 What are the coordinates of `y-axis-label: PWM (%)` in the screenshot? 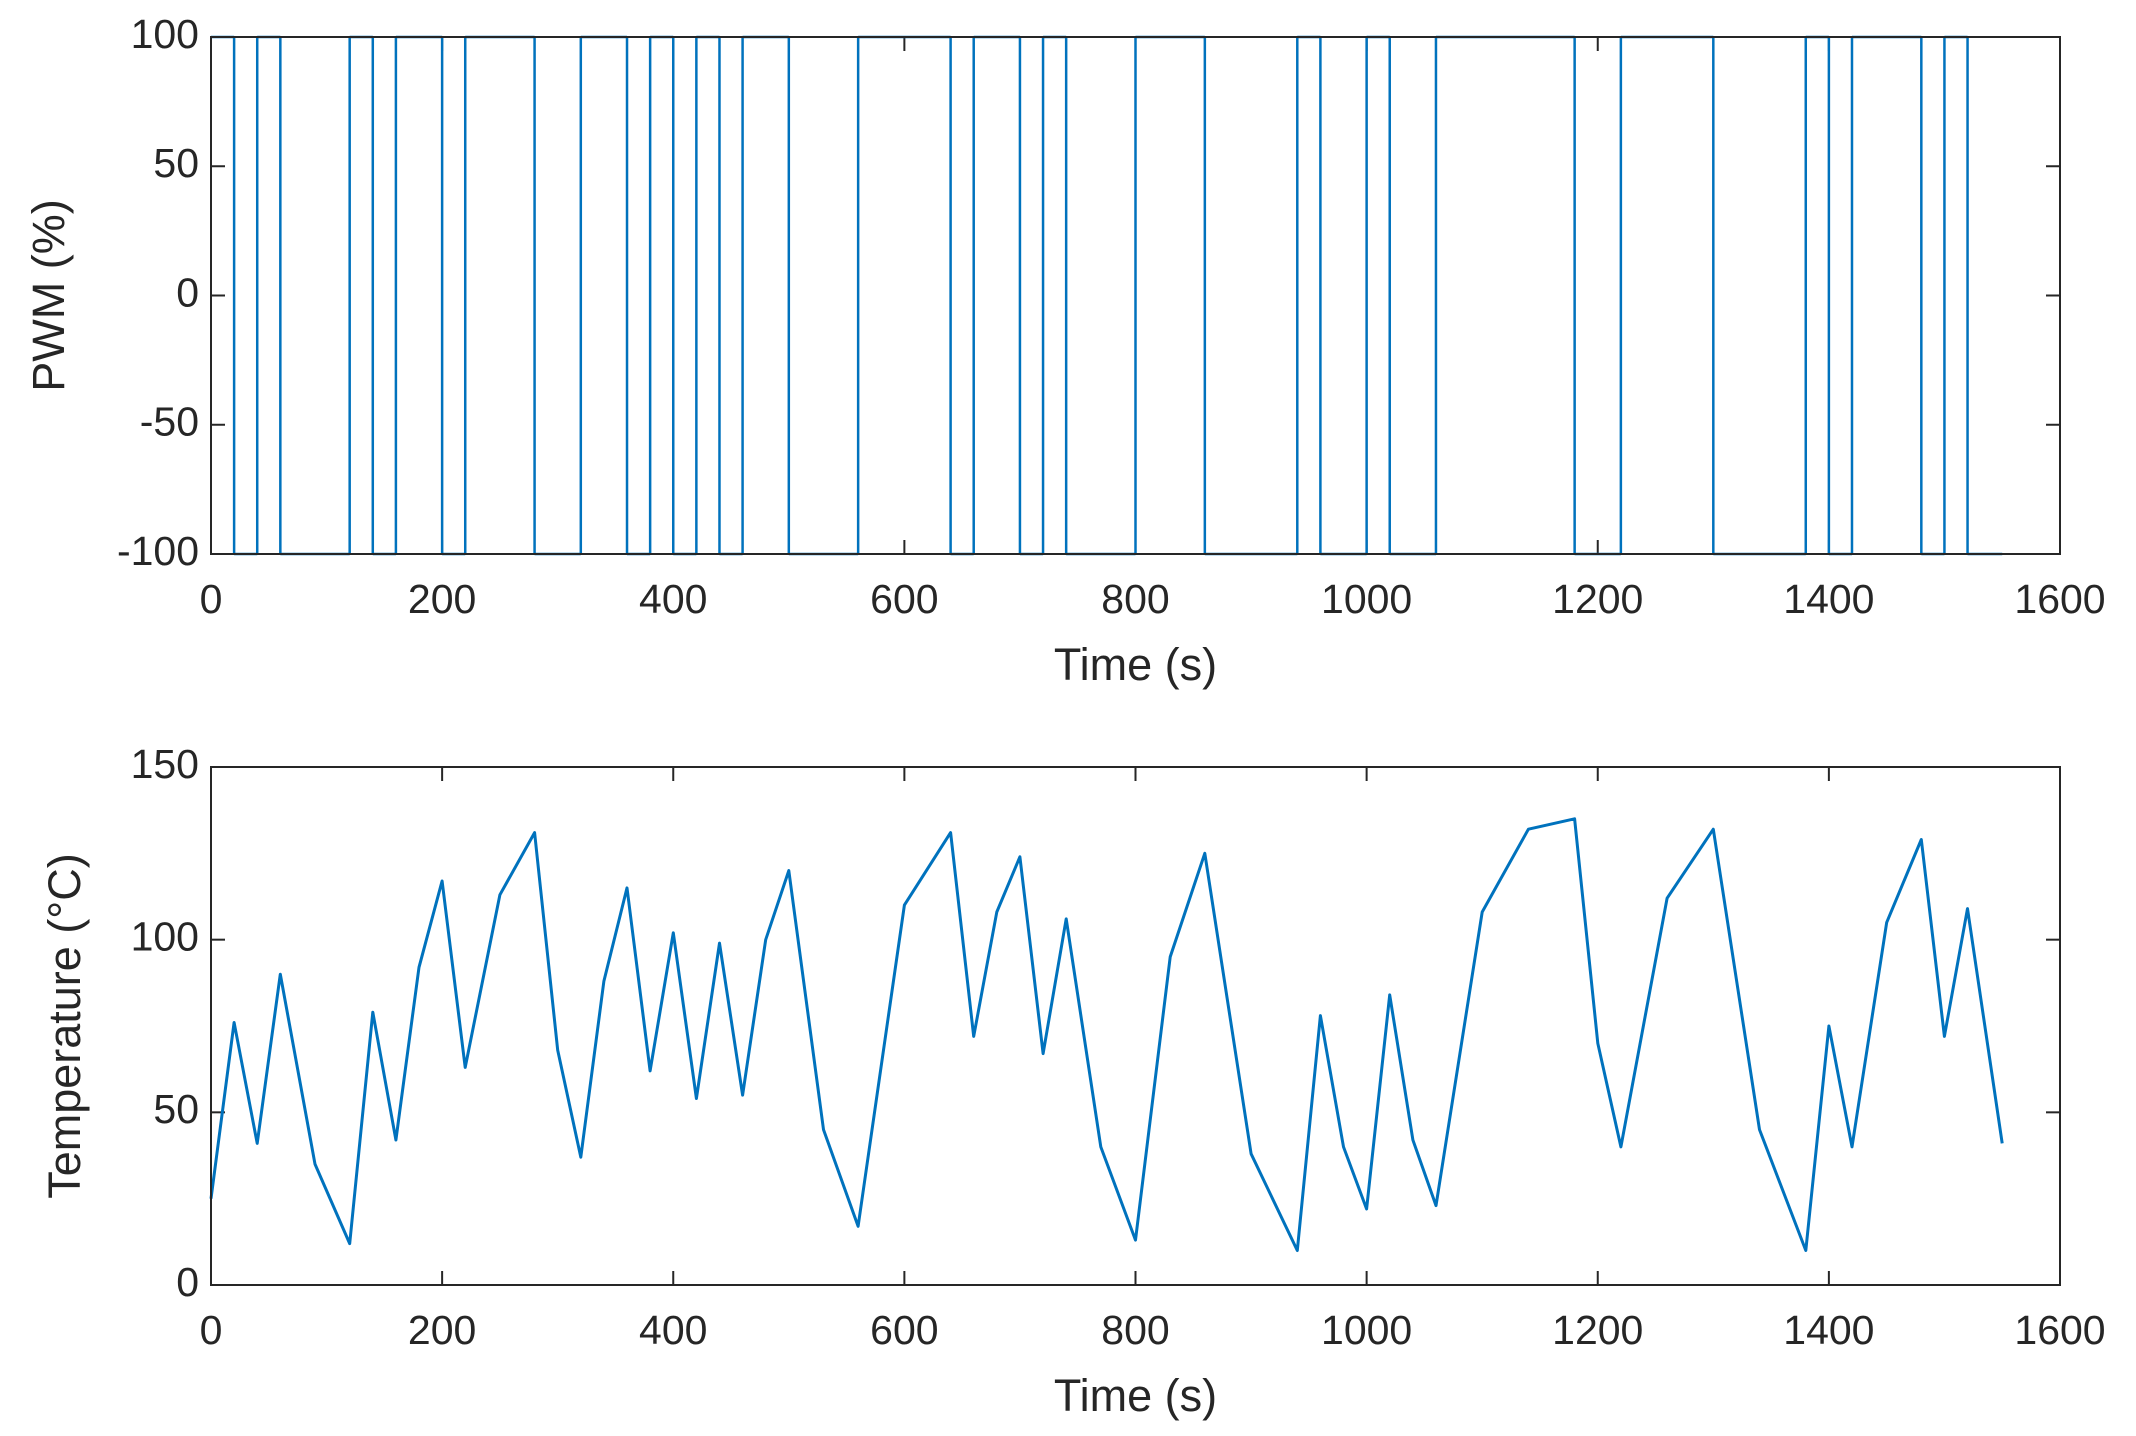 It's located at (48, 295).